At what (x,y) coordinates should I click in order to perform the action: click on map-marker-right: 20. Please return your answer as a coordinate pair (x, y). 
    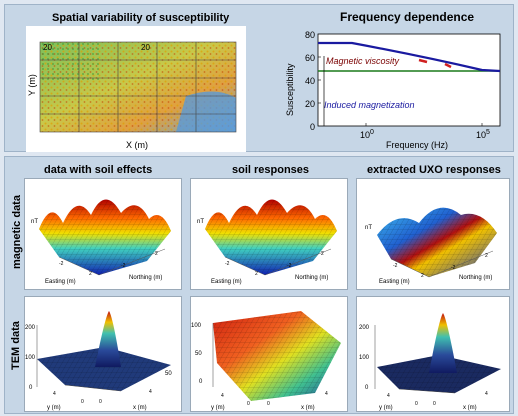
    Looking at the image, I should click on (145, 47).